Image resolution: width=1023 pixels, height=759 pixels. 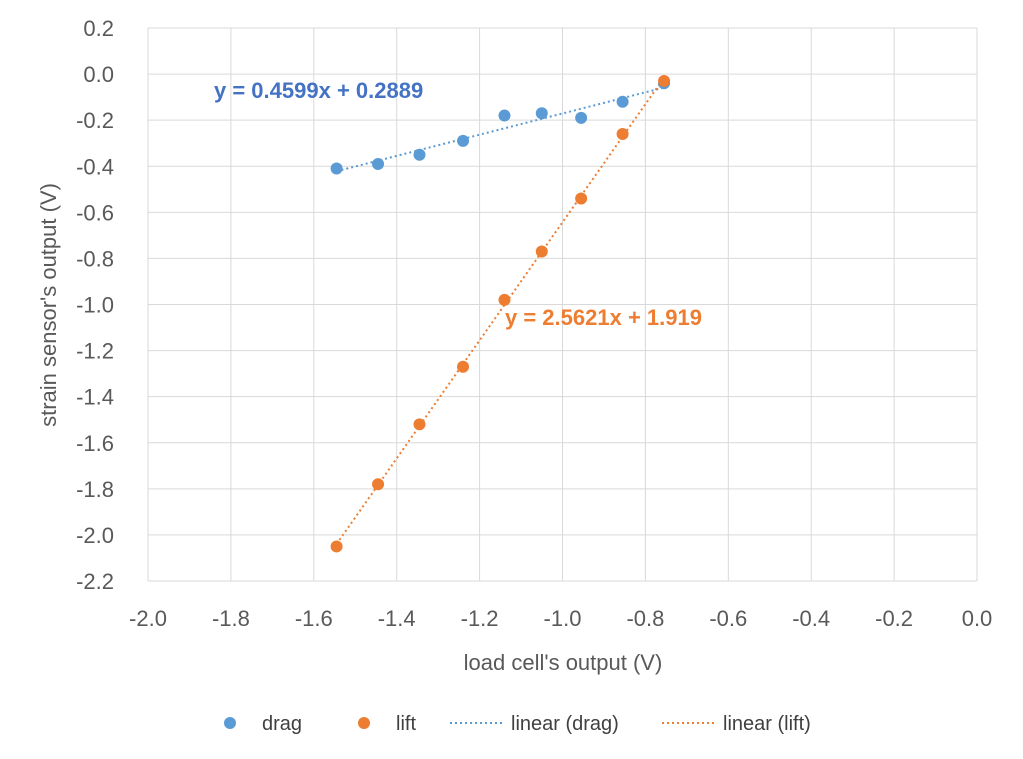 What do you see at coordinates (603, 317) in the screenshot?
I see `eq-label-lift: y = 2.5621x + 1.919` at bounding box center [603, 317].